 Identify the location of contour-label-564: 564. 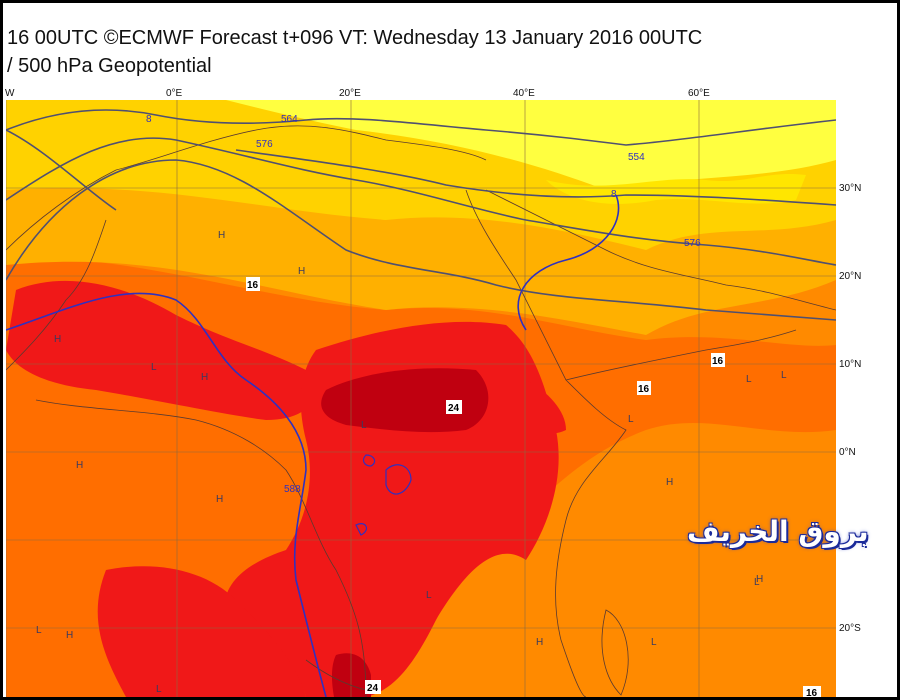
(289, 119).